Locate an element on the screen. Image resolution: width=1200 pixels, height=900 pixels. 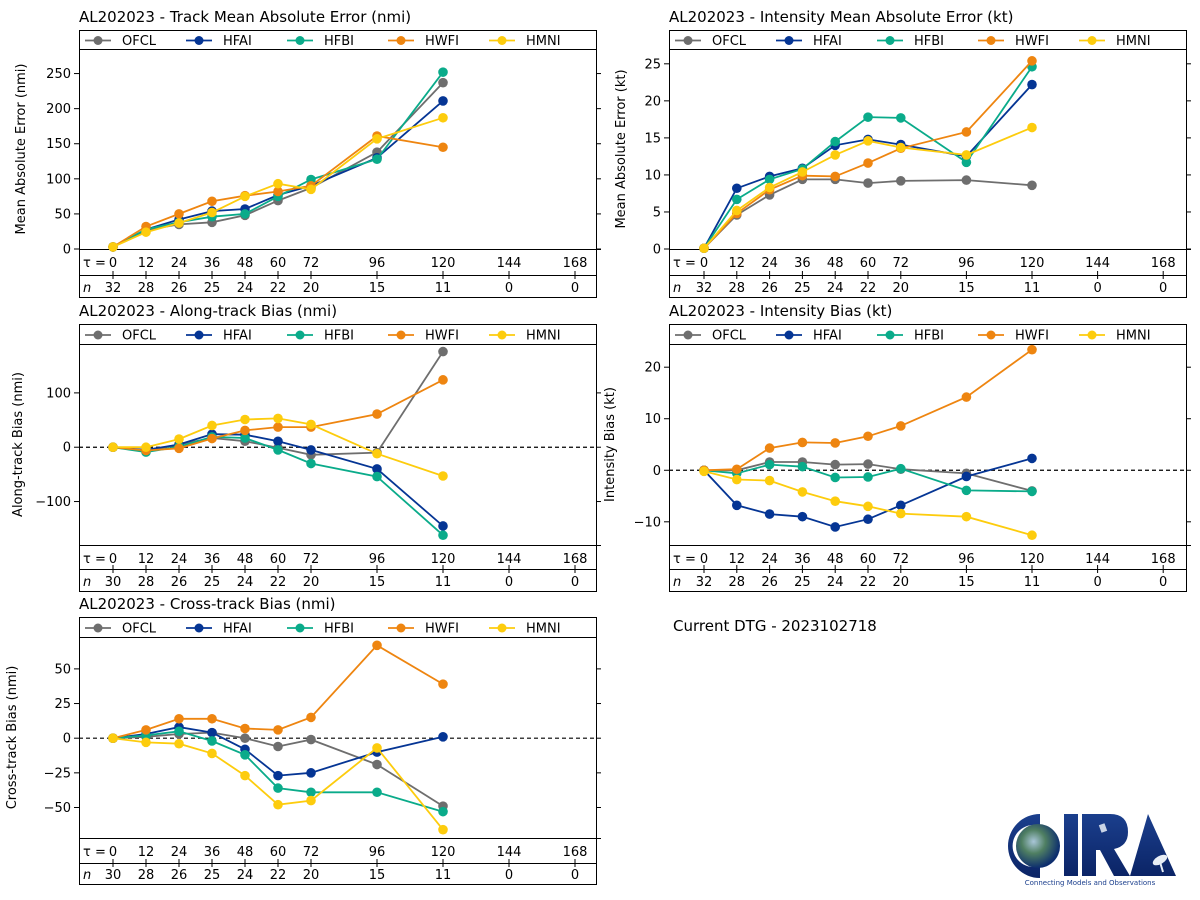
tau-tick-label: 60 is located at coordinates (278, 263).